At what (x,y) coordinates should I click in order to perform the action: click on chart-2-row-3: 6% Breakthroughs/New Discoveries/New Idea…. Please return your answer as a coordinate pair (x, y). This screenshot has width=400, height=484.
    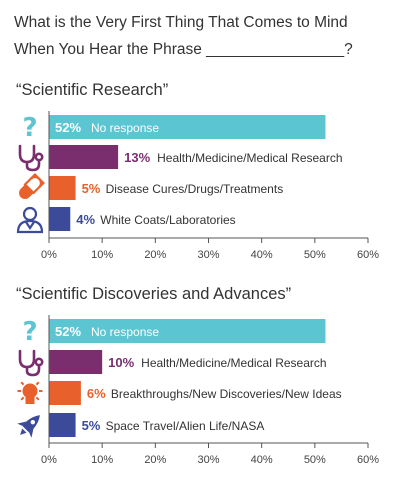
    Looking at the image, I should click on (179, 393).